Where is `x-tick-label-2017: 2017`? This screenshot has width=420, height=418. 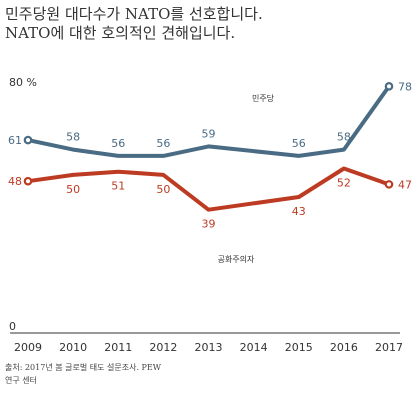 x-tick-label-2017: 2017 is located at coordinates (389, 347).